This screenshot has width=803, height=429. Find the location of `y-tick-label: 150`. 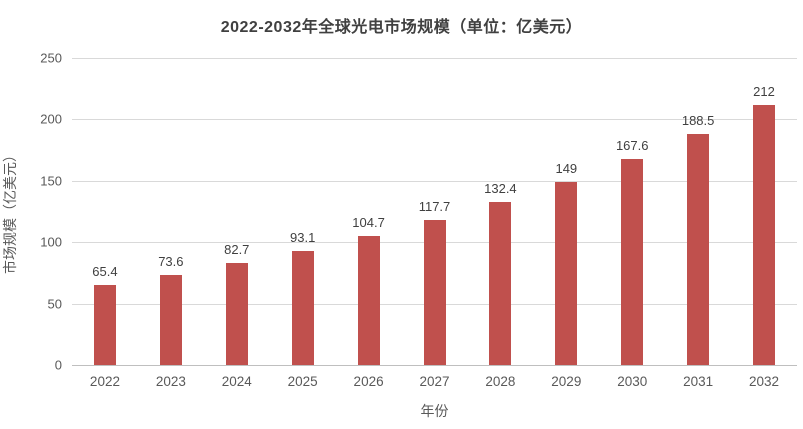

y-tick-label: 150 is located at coordinates (51, 181).